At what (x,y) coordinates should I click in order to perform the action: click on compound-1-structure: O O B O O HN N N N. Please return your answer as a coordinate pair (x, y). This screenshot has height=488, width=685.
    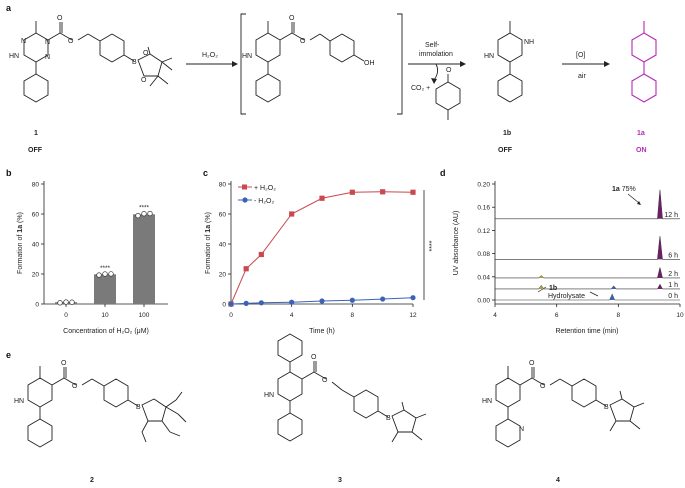
    Looking at the image, I should click on (91, 59).